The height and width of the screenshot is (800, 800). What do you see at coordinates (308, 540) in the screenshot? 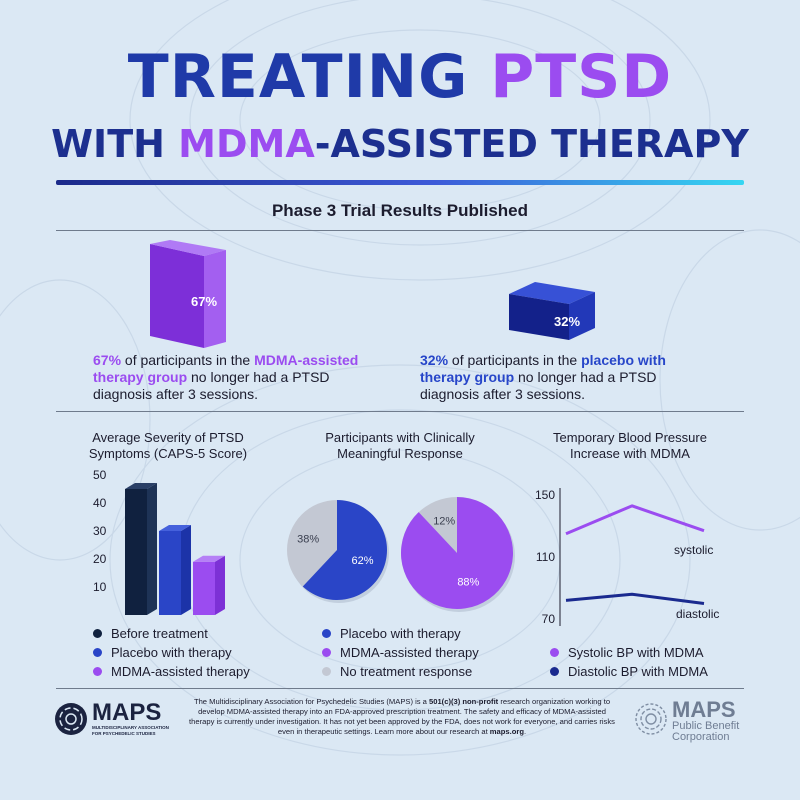
I see `pie-slice-label: 38%` at bounding box center [308, 540].